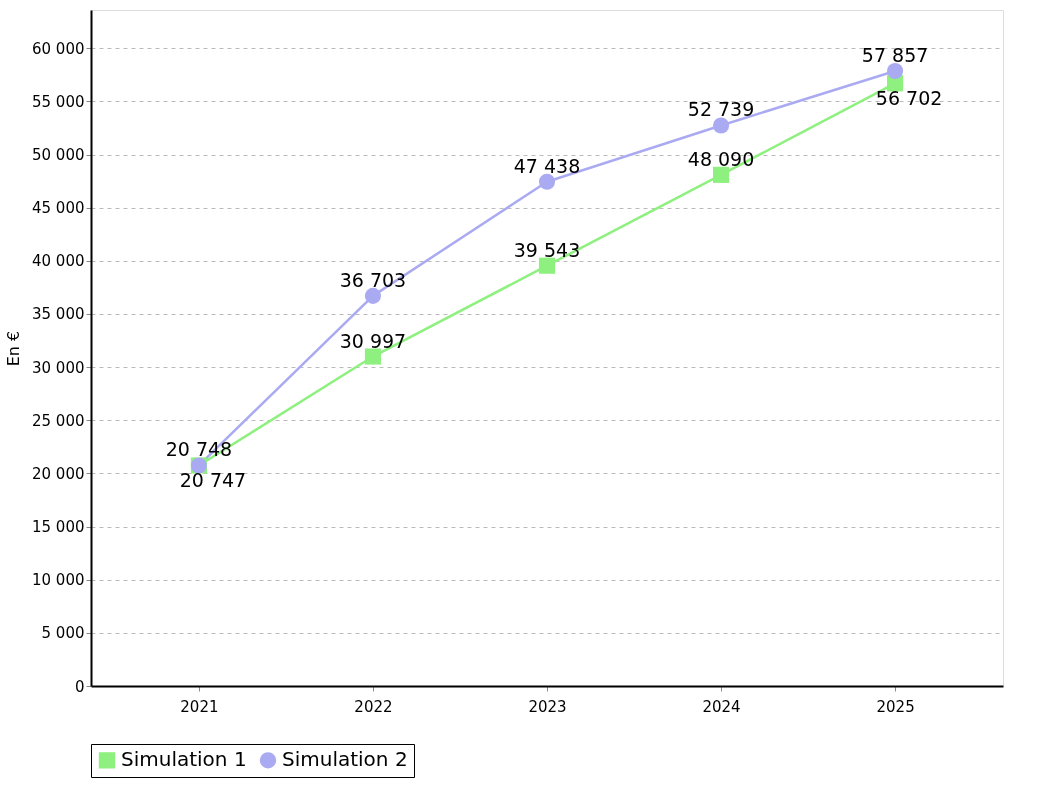 This screenshot has height=804, width=1052. Describe the element at coordinates (58, 314) in the screenshot. I see `y-tick-label: 35 000` at that location.